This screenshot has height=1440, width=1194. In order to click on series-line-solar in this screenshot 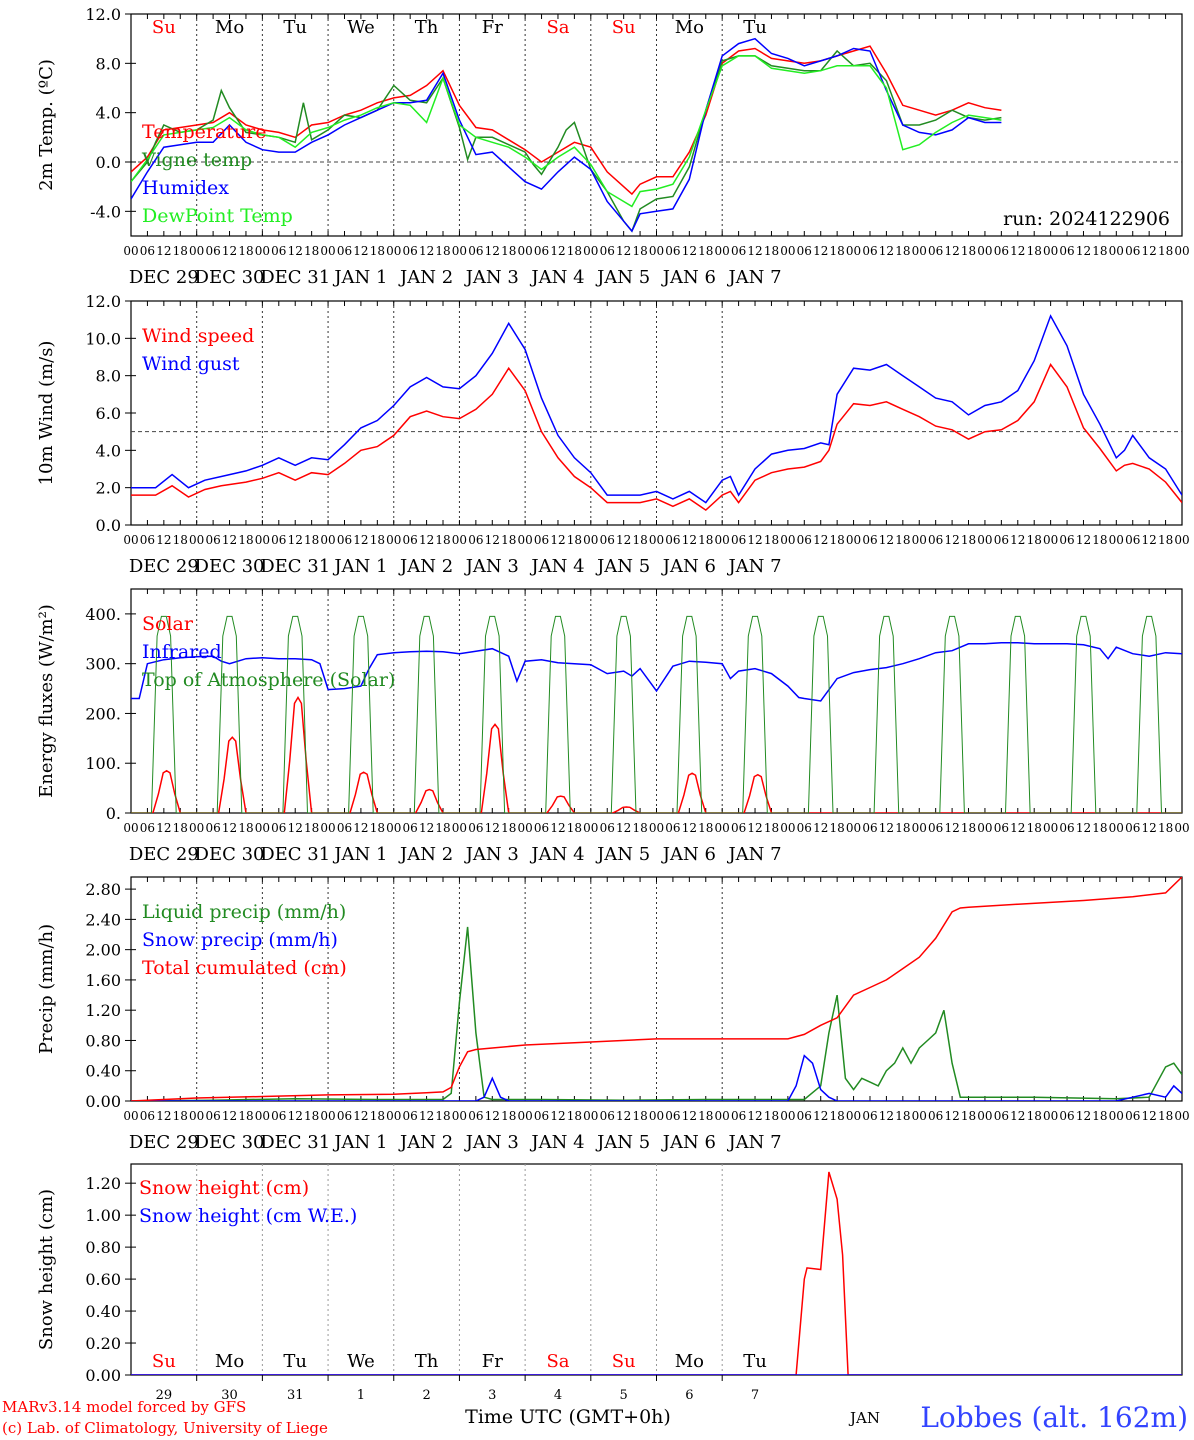, I will do `click(656, 754)`.